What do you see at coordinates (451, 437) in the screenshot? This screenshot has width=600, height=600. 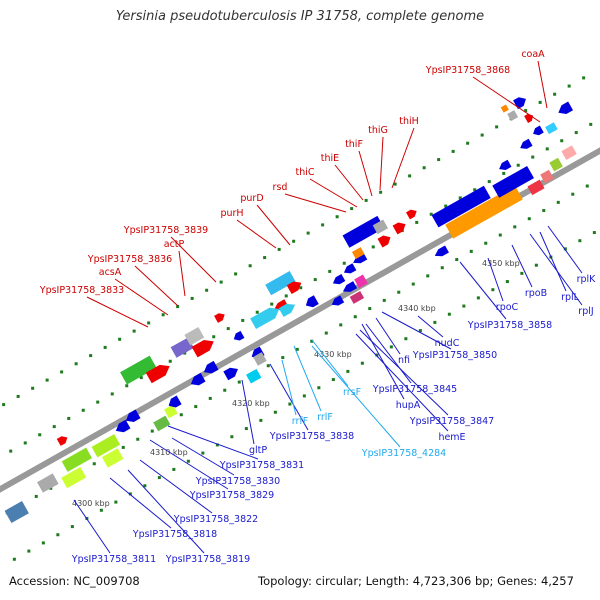 I see `gene-label: hemE` at bounding box center [451, 437].